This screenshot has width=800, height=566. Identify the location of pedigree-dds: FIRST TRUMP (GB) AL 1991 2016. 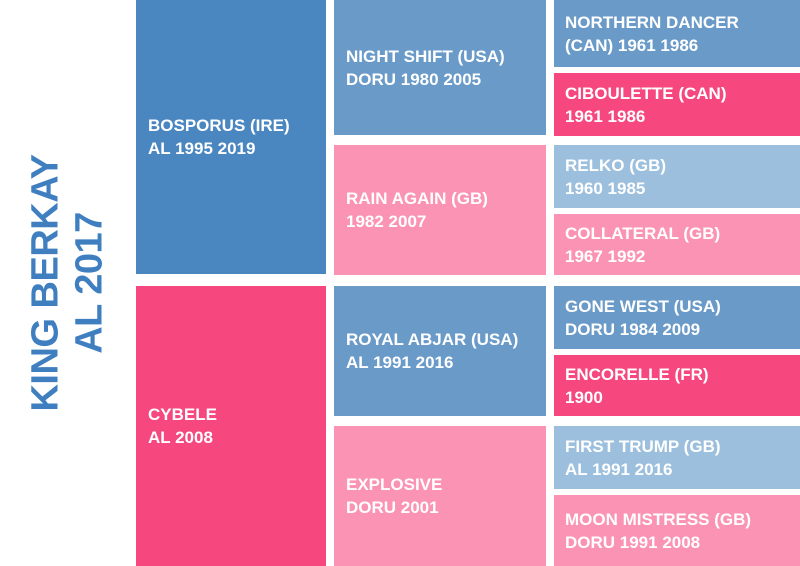
(677, 457).